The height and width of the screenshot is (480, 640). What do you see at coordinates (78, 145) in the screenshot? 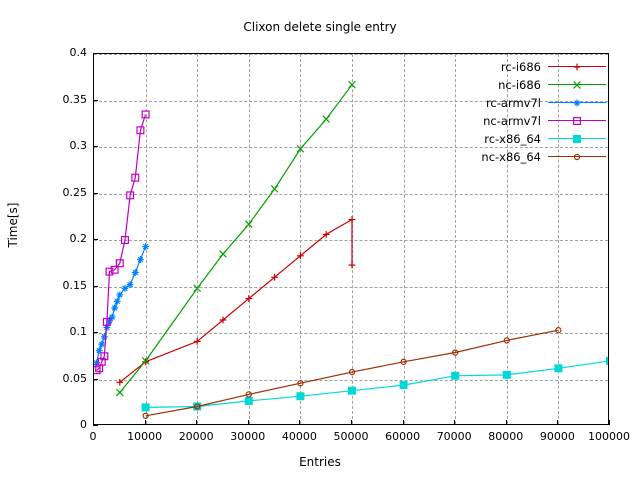
I see `y-tick-label: 0.3` at bounding box center [78, 145].